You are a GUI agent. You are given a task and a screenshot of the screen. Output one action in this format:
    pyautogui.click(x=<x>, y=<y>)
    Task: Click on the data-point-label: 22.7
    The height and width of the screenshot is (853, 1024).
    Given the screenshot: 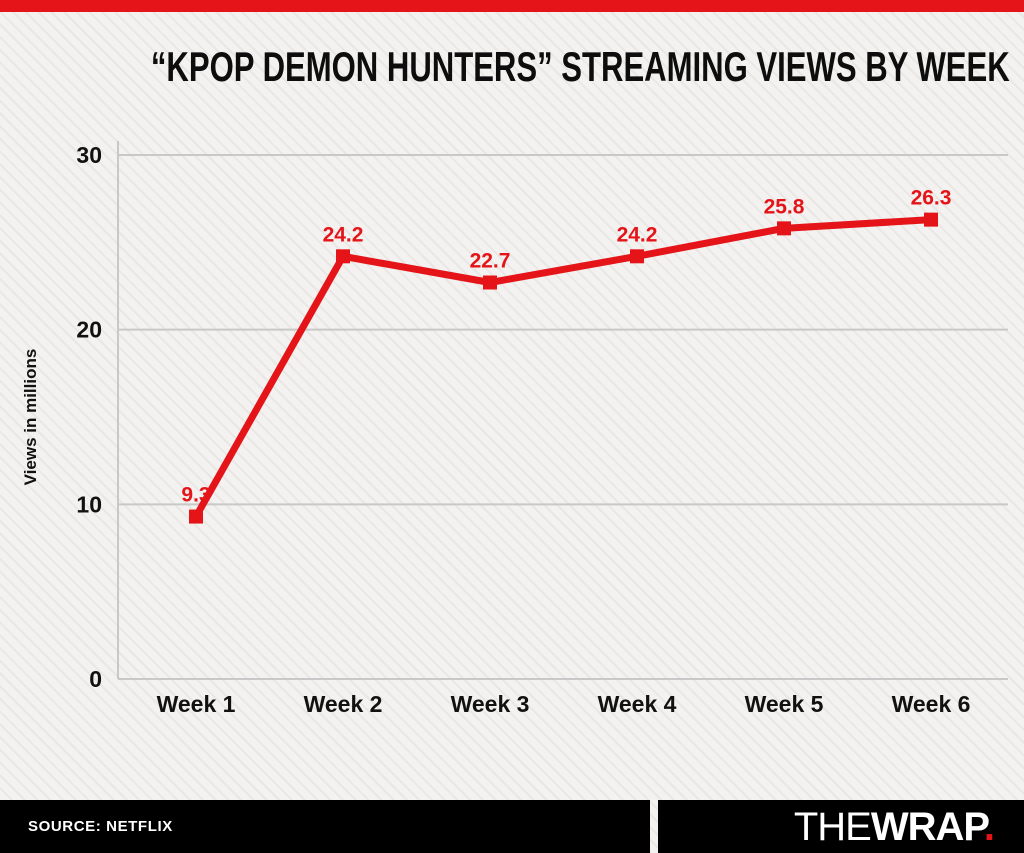 What is the action you would take?
    pyautogui.click(x=490, y=261)
    